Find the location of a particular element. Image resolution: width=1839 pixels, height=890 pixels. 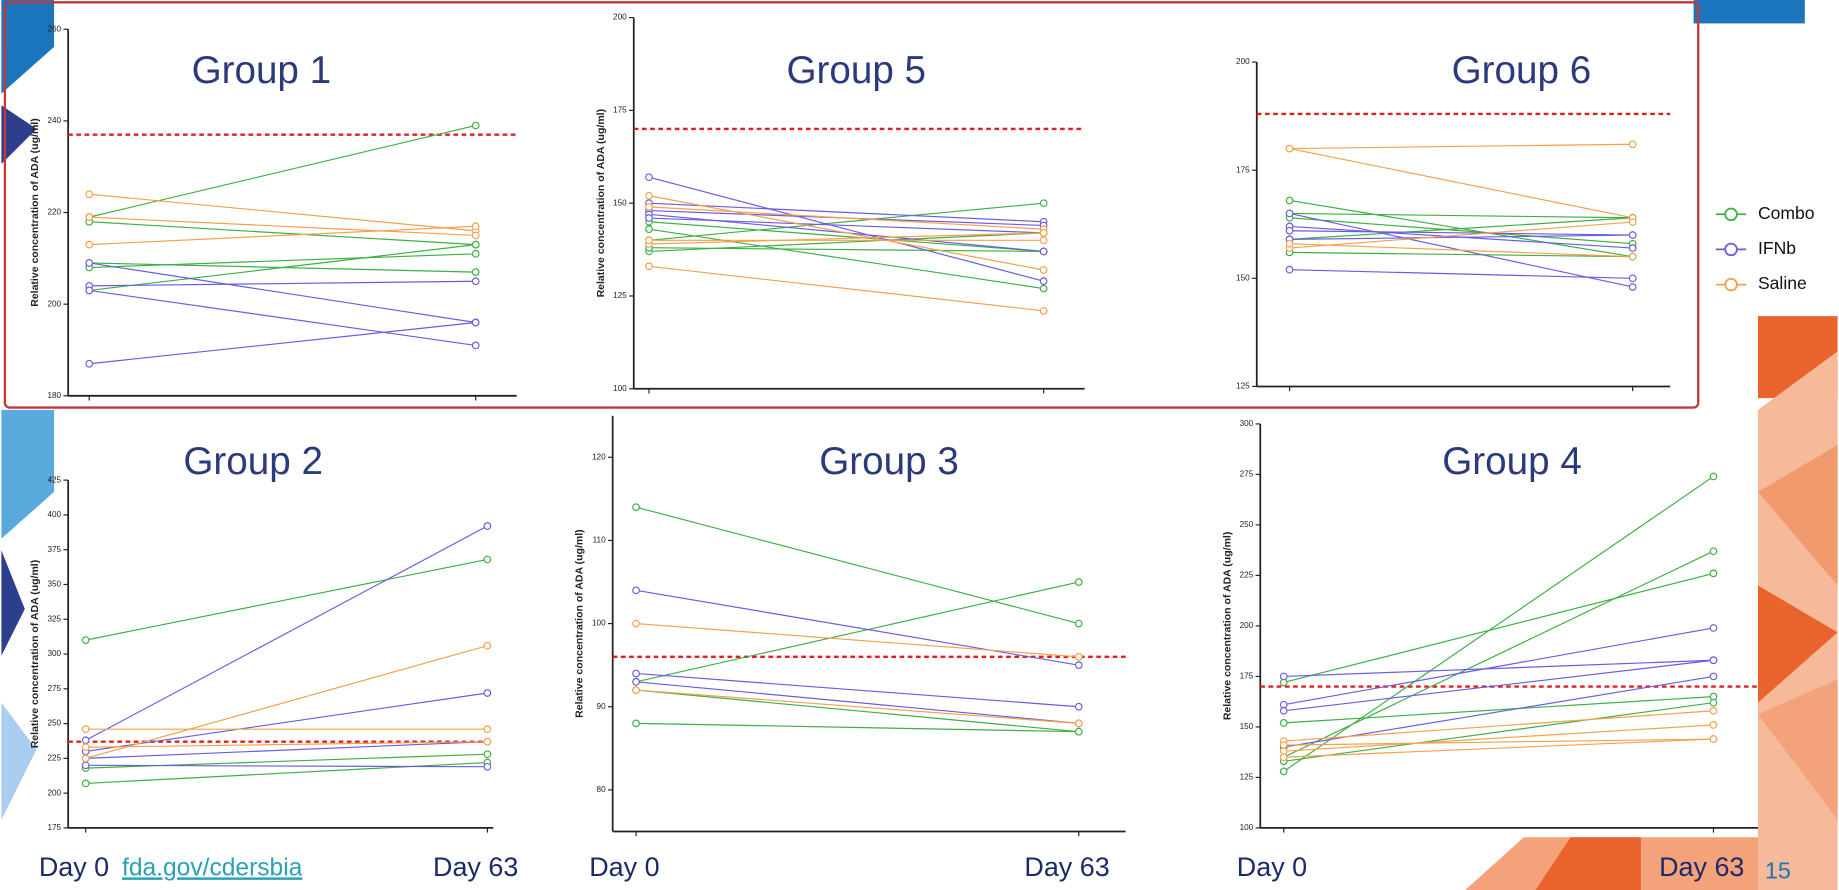

x-tick-label: Day 0 is located at coordinates (74, 867).